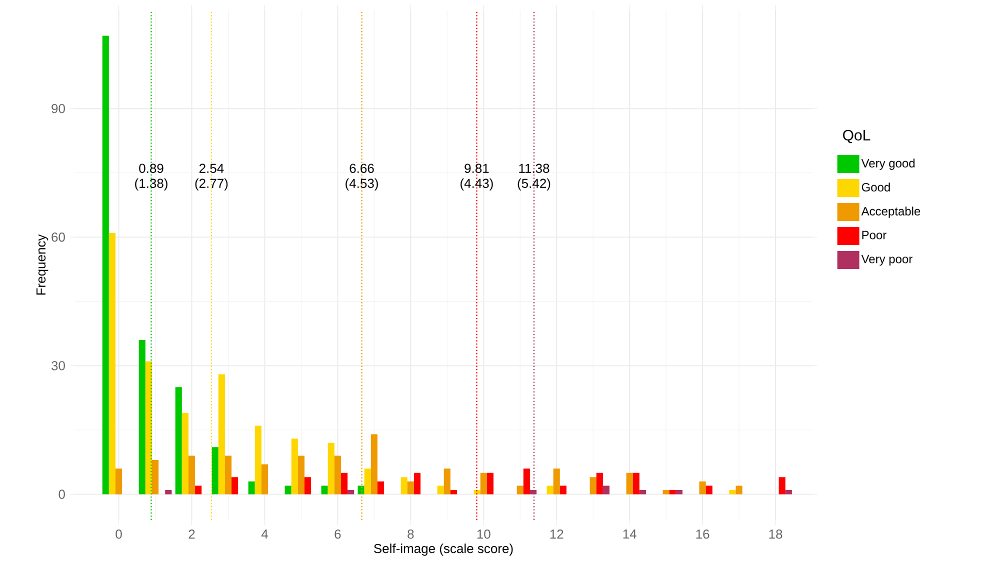 The image size is (987, 573). What do you see at coordinates (703, 534) in the screenshot?
I see `x-tick-label: 16` at bounding box center [703, 534].